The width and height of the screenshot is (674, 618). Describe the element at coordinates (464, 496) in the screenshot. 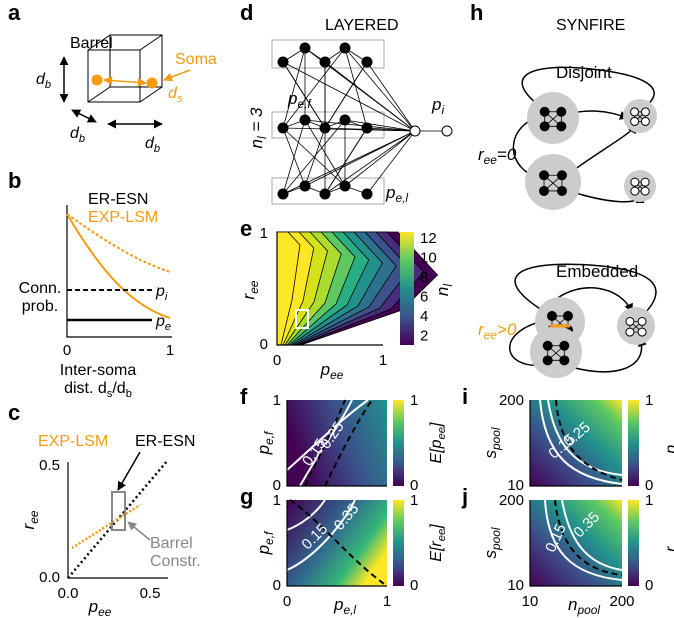

I see `panel-letter: j` at that location.